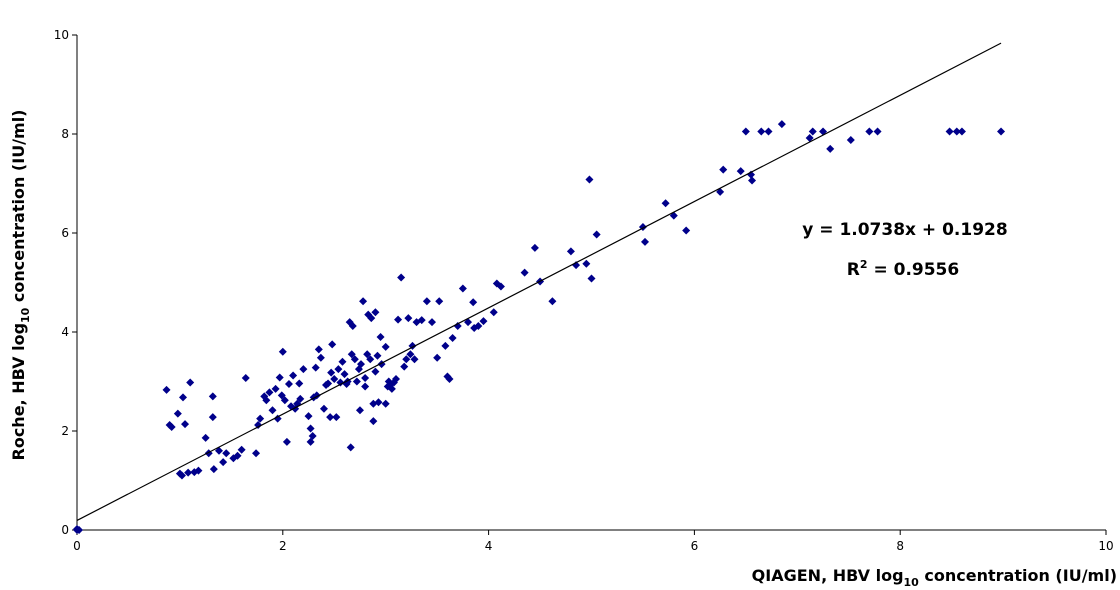 This screenshot has height=590, width=1120. What do you see at coordinates (65, 134) in the screenshot?
I see `y-tick-label: 8` at bounding box center [65, 134].